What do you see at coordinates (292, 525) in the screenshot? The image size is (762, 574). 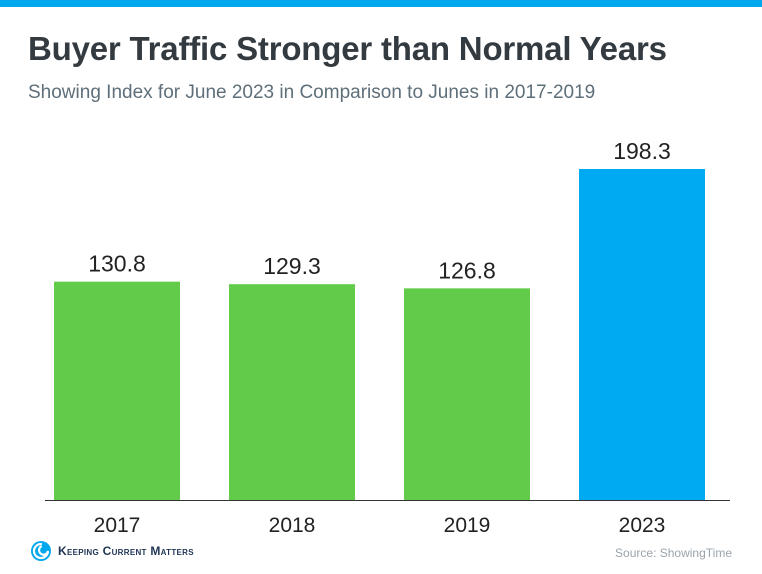 I see `x-tick-2018: 2018` at bounding box center [292, 525].